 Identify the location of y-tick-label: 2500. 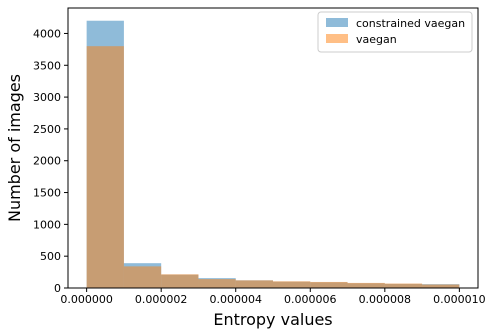
(47, 129).